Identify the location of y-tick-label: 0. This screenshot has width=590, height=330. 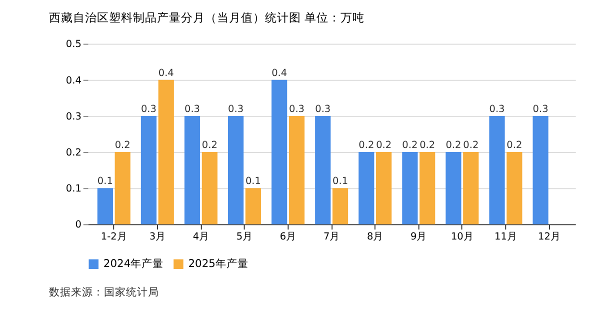
(78, 225).